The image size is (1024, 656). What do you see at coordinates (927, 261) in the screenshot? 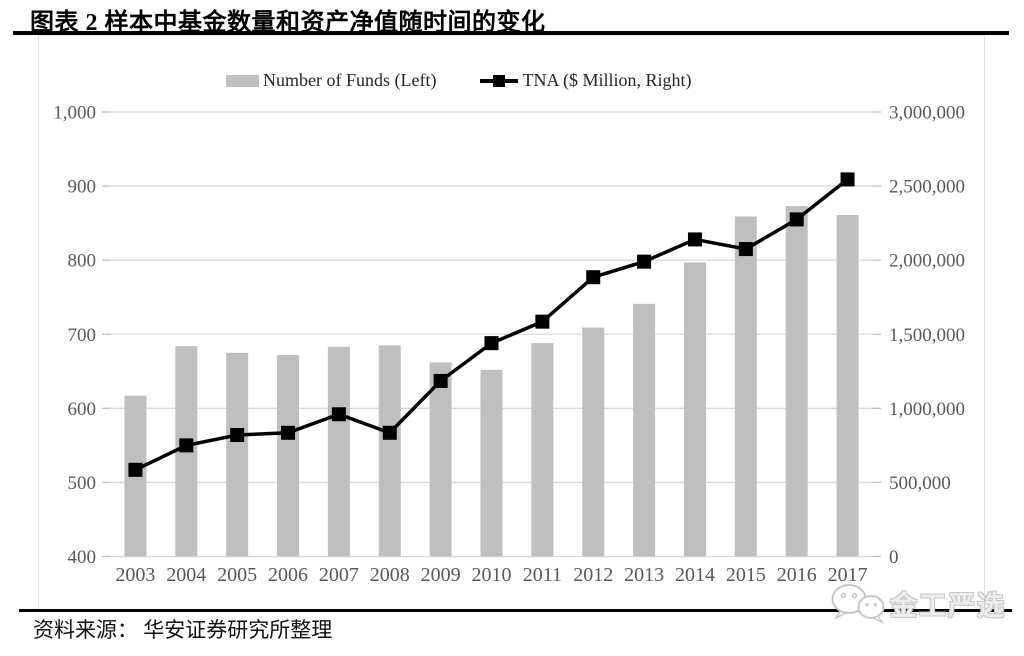
I see `right-tick-label: 2,000,000` at bounding box center [927, 261].